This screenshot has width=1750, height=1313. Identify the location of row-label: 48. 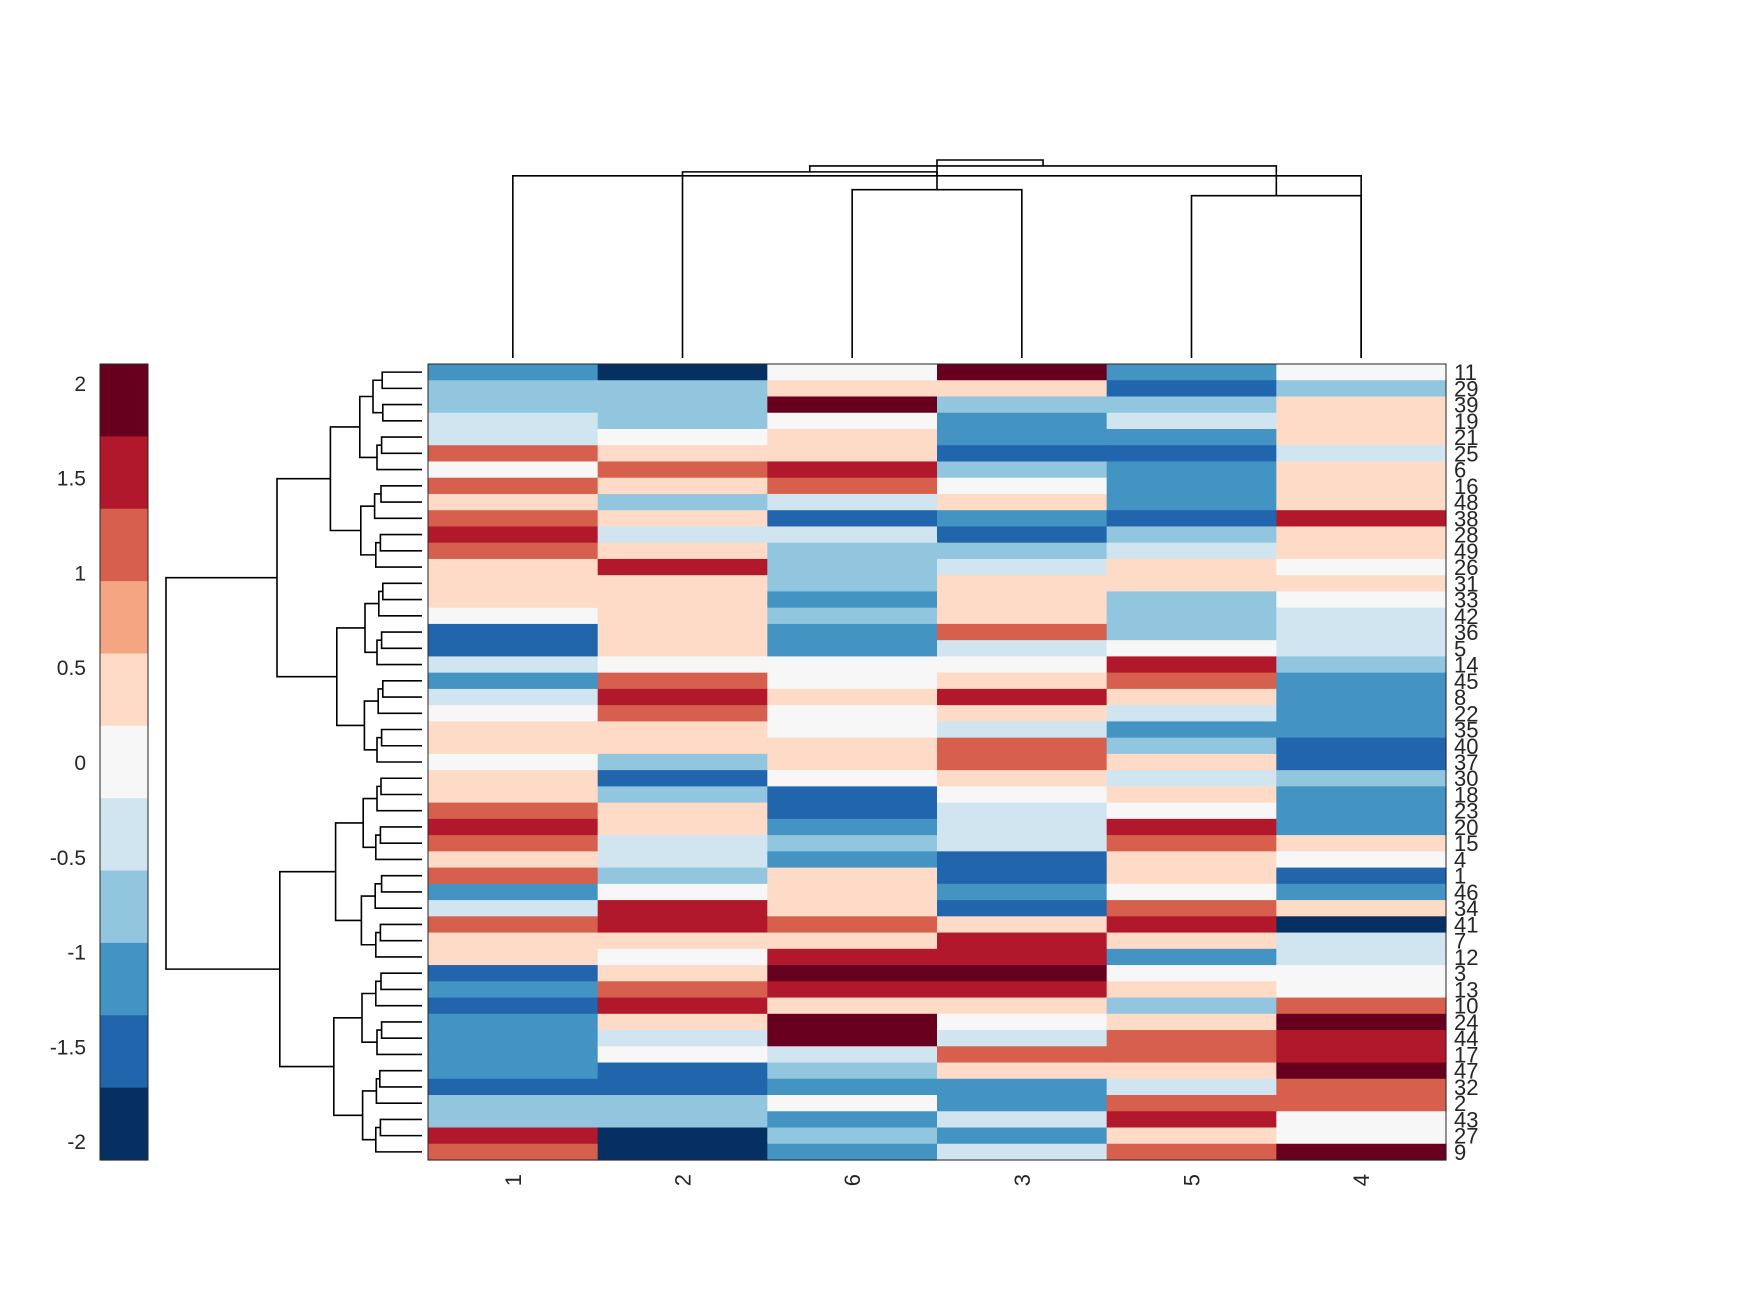
(1466, 502).